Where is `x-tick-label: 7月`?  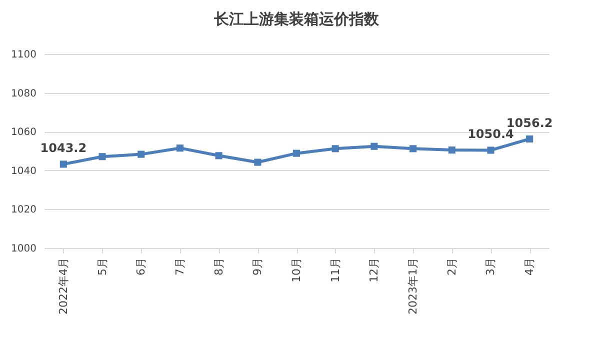 x-tick-label: 7月 is located at coordinates (179, 267).